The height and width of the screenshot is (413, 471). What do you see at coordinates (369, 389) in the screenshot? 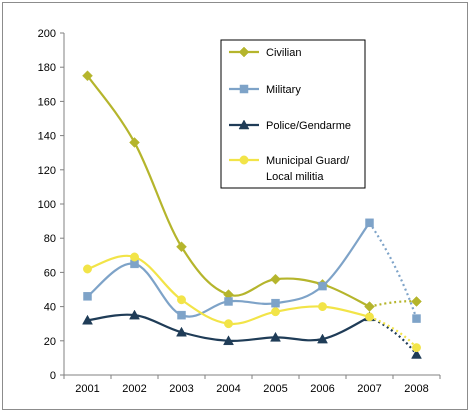
I see `x-tick-label: 2007` at bounding box center [369, 389].